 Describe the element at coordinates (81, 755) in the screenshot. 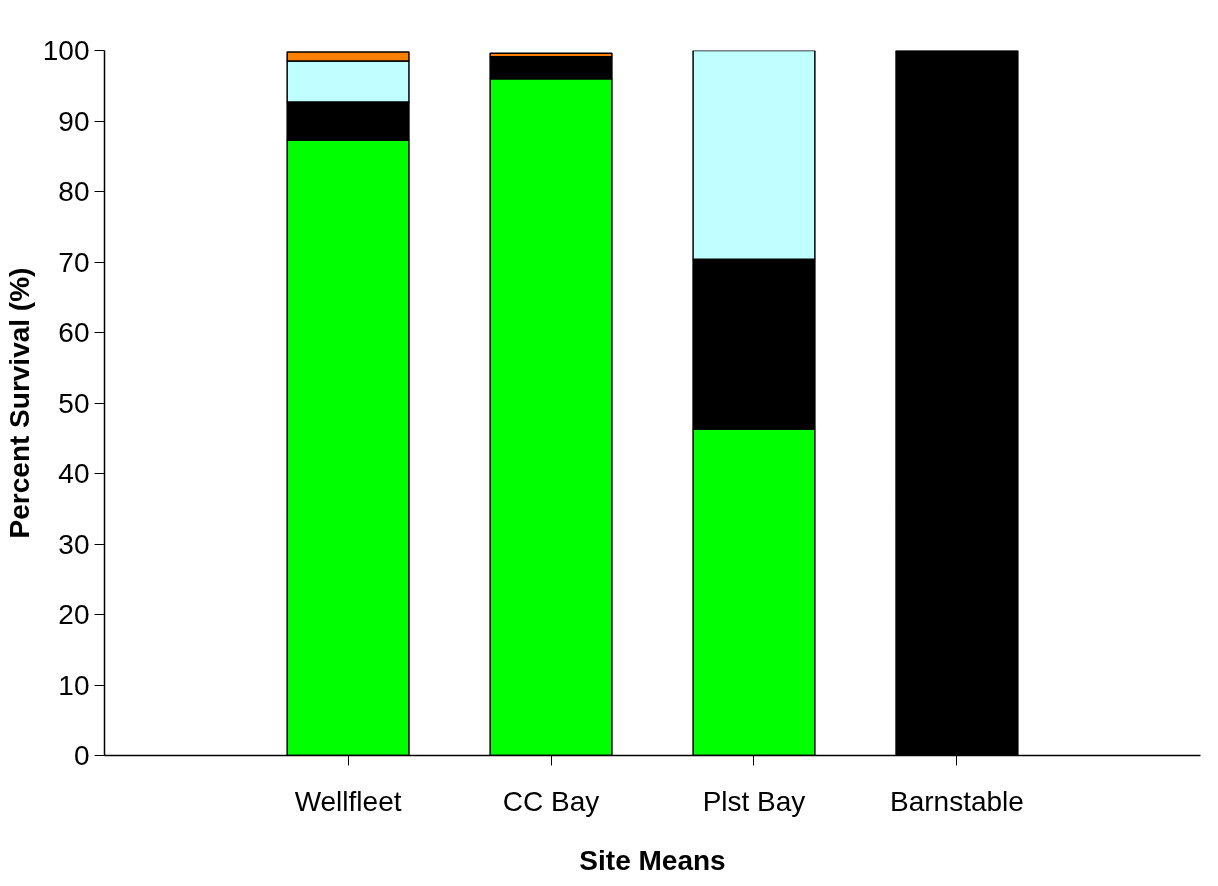

I see `y-tick-label: 0` at that location.